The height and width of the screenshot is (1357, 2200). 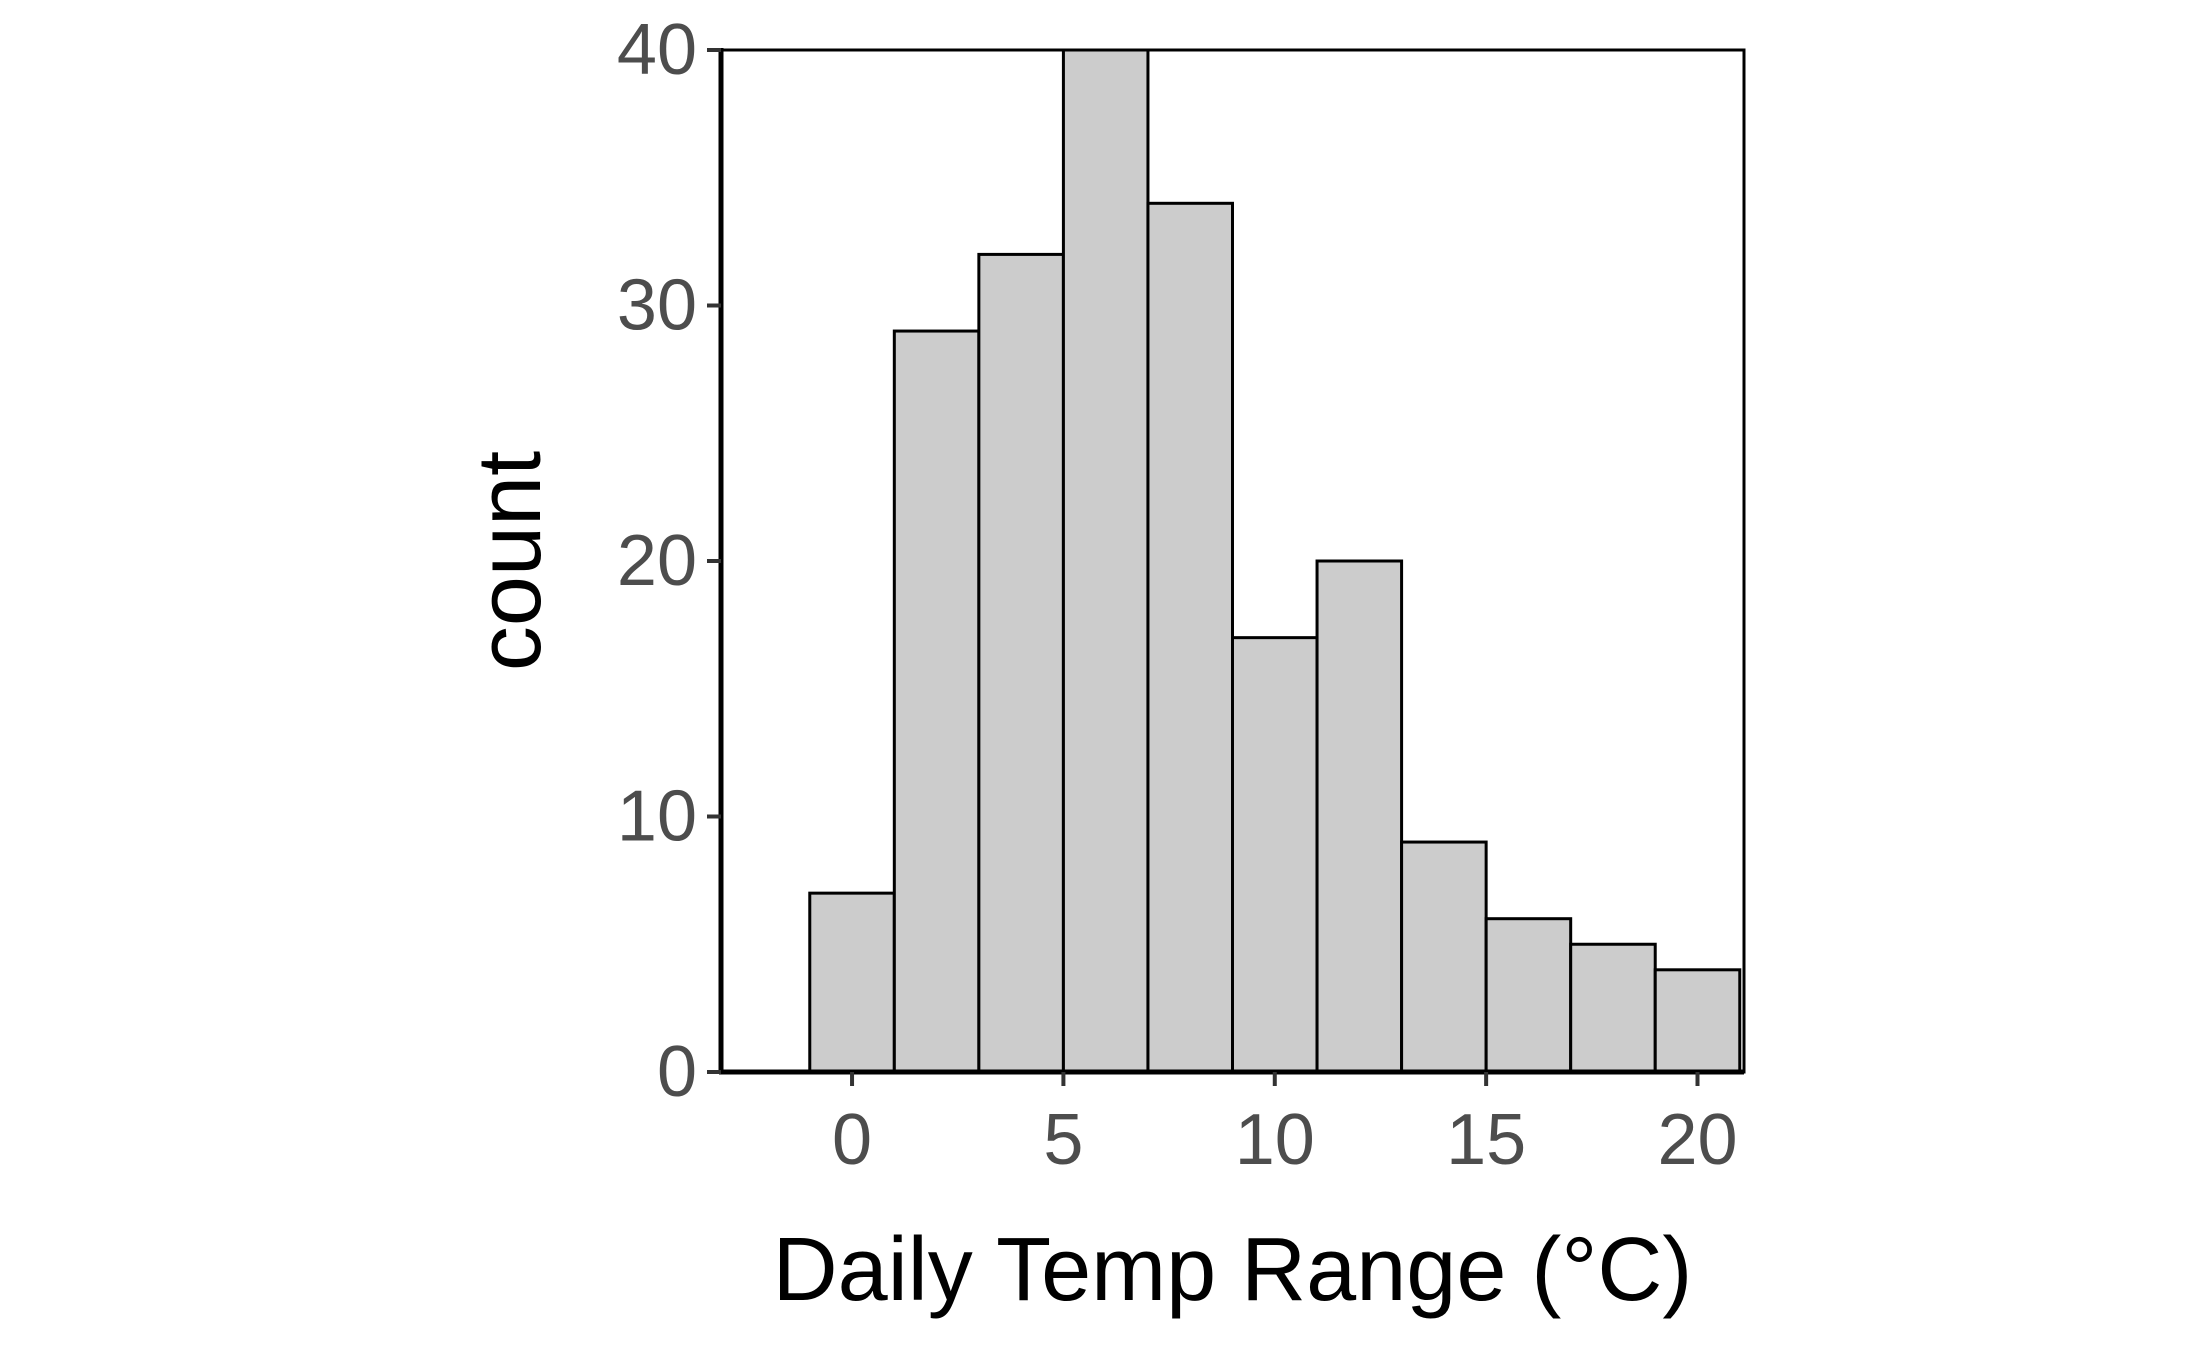 What do you see at coordinates (657, 306) in the screenshot?
I see `y-tick-label: 30` at bounding box center [657, 306].